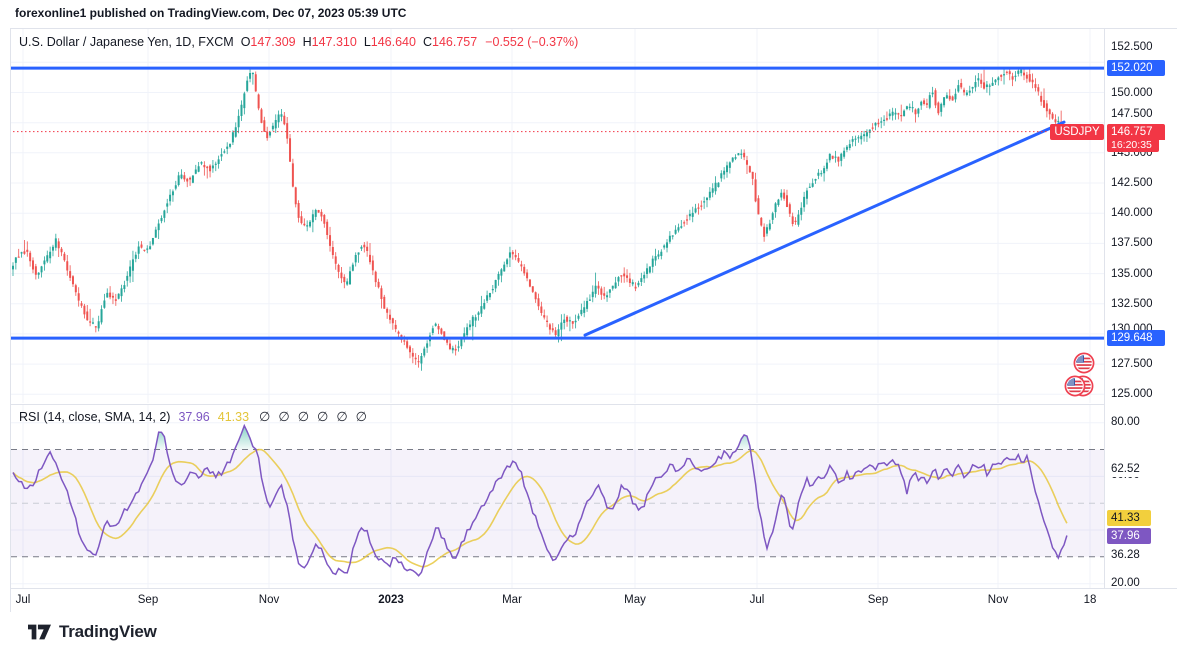 The width and height of the screenshot is (1177, 650). What do you see at coordinates (1132, 183) in the screenshot?
I see `price-tick: 142.500` at bounding box center [1132, 183].